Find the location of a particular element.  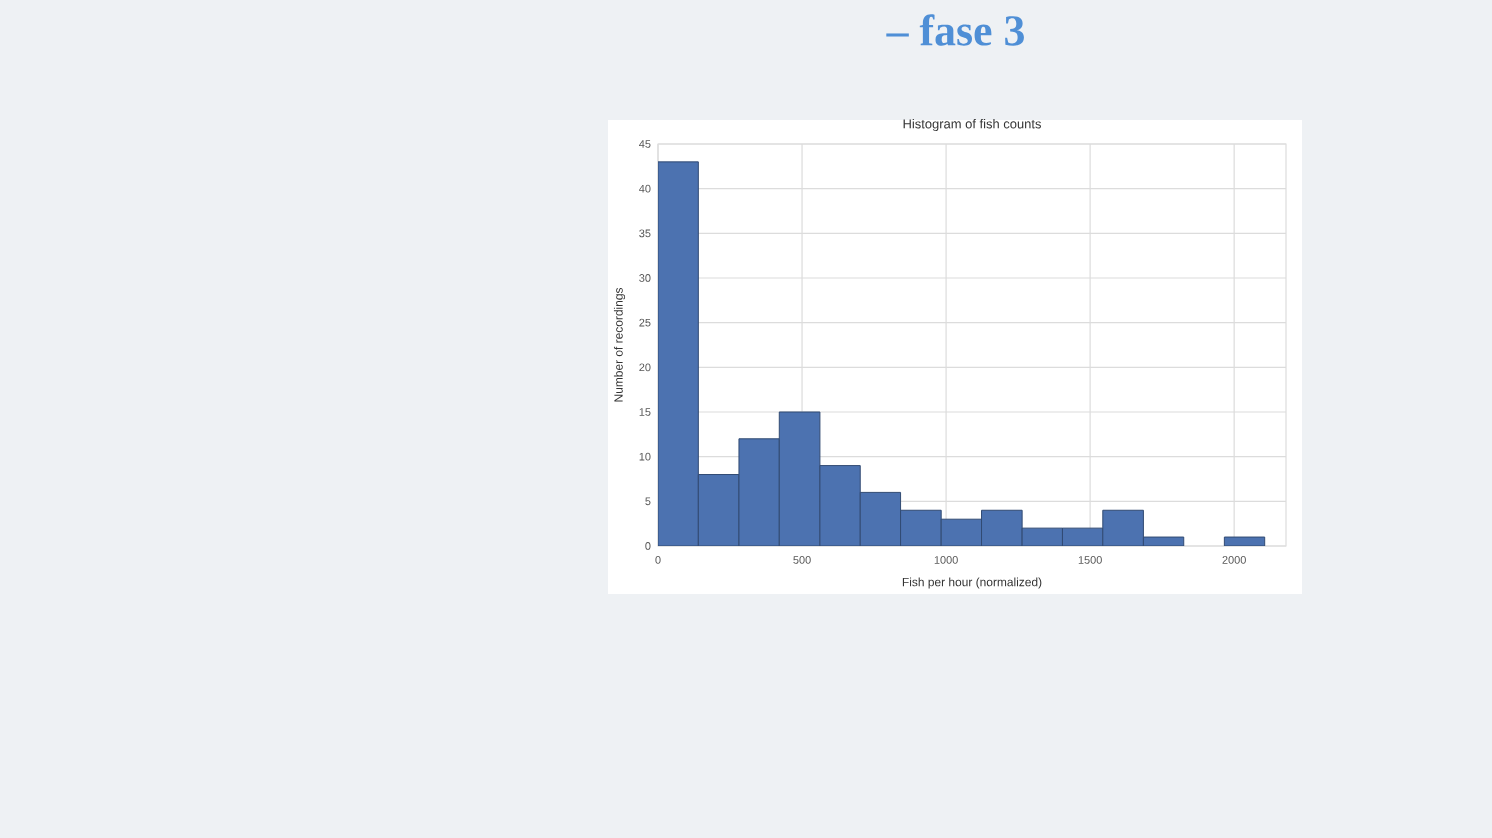

text: – fase 3 is located at coordinates (955, 30).